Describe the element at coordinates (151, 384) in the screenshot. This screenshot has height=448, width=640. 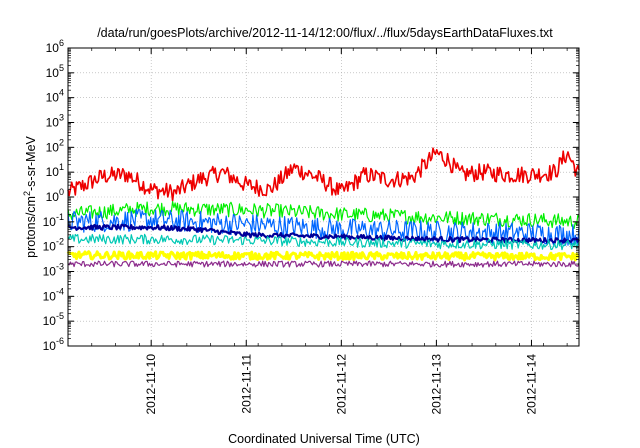
I see `x-tick-label: 2012-11-10` at that location.